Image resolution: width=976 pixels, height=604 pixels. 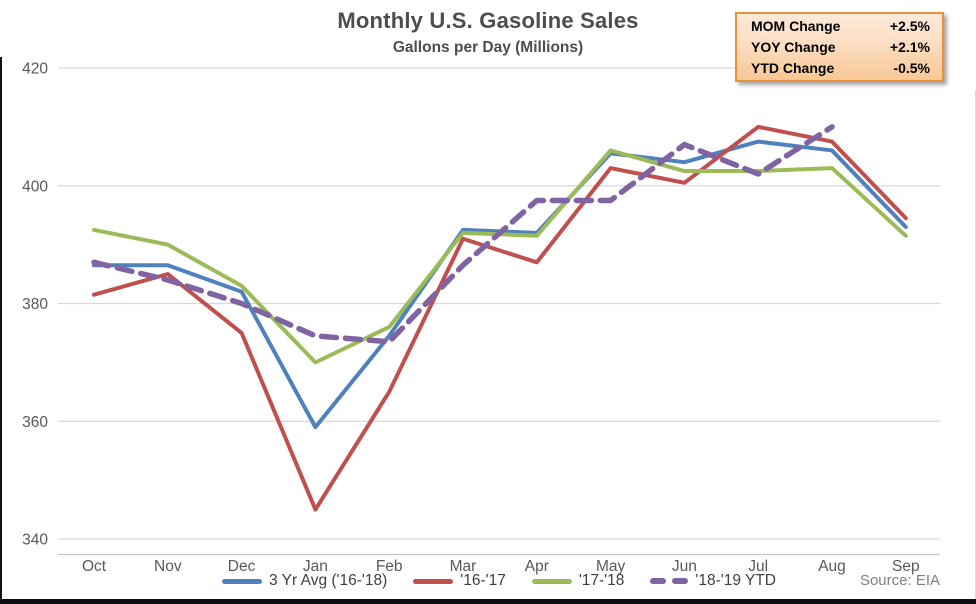 What do you see at coordinates (315, 566) in the screenshot?
I see `x-tick-label: Jan` at bounding box center [315, 566].